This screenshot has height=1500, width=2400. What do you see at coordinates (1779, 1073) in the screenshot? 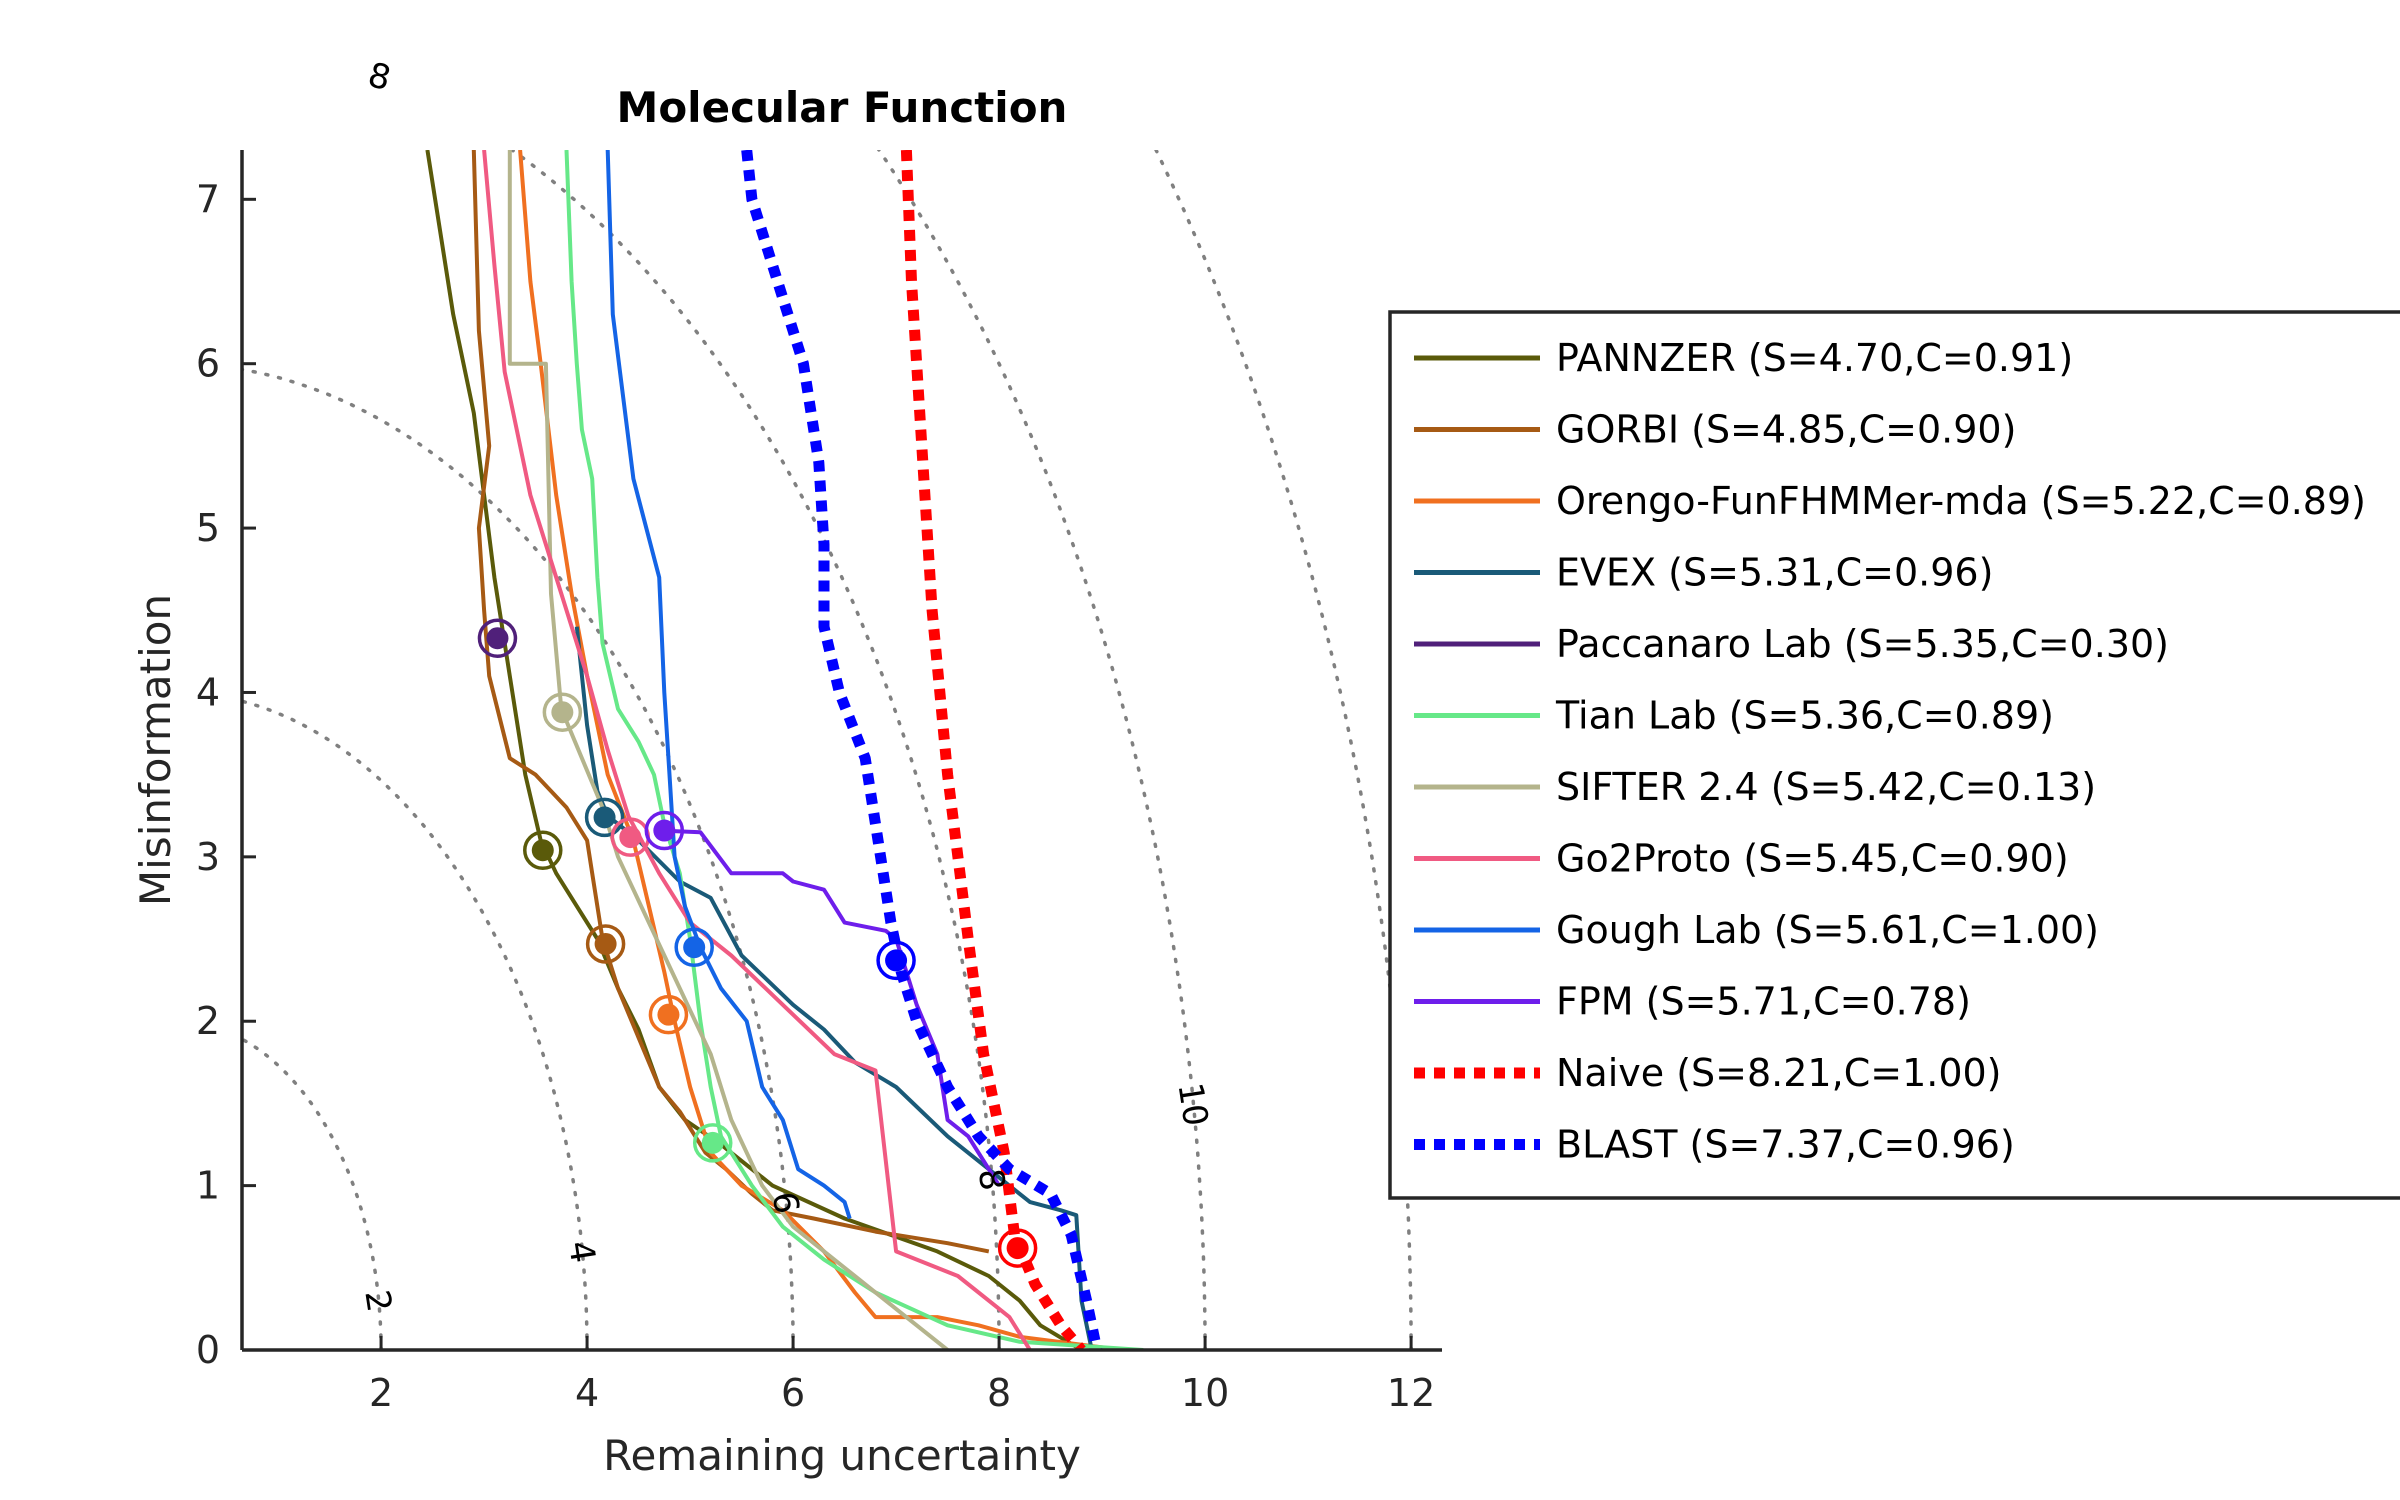
I see `legend-entry: Naive (S=8.21,C=1.00)` at bounding box center [1779, 1073].